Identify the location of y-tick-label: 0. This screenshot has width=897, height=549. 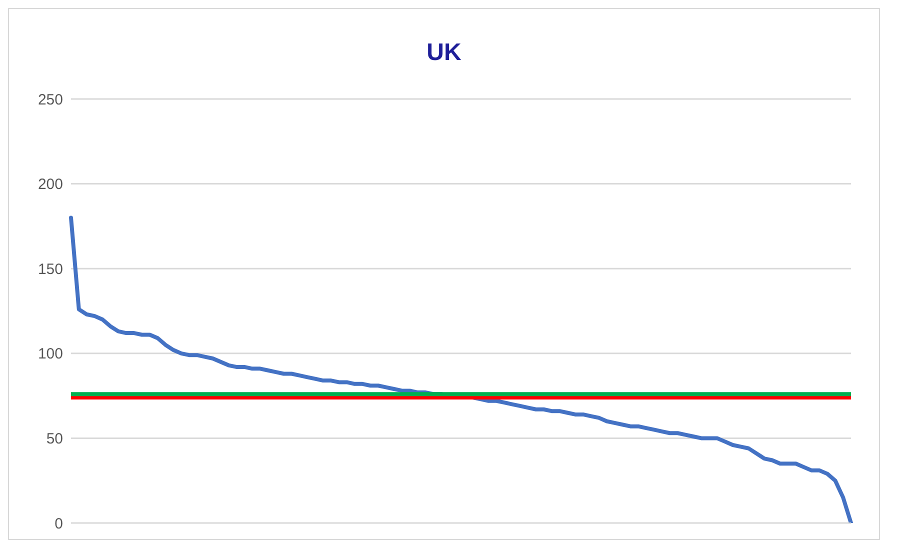
(58, 523).